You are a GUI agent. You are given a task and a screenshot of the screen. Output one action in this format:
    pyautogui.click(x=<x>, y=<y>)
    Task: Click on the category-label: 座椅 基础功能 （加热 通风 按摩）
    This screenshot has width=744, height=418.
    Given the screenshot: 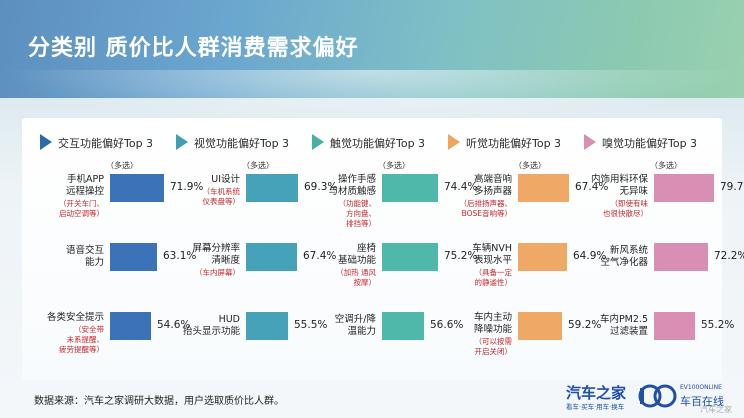 What is the action you would take?
    pyautogui.click(x=340, y=265)
    